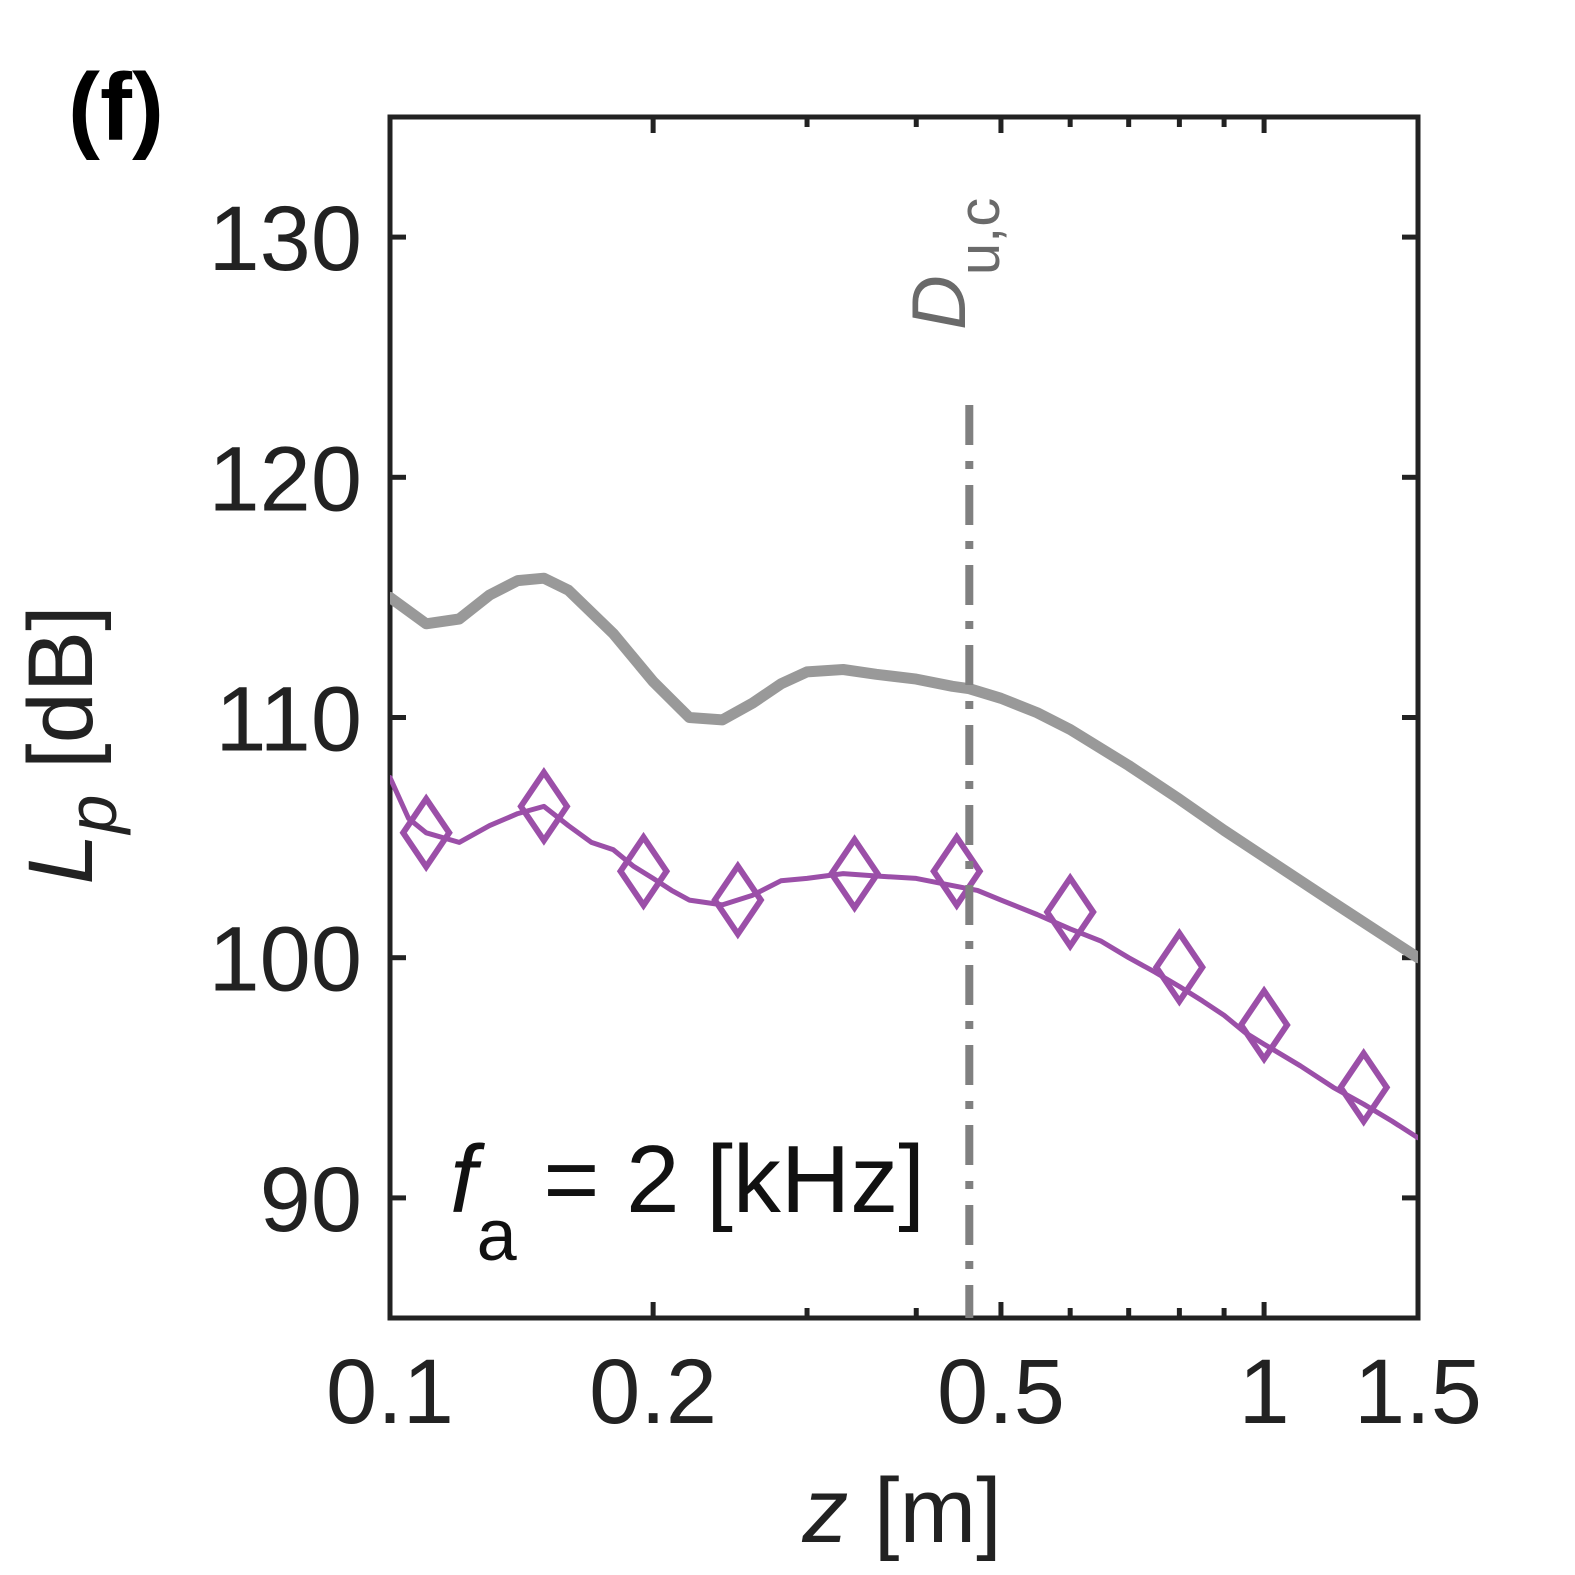  I want to click on x-tick-label: 1, so click(1263, 1392).